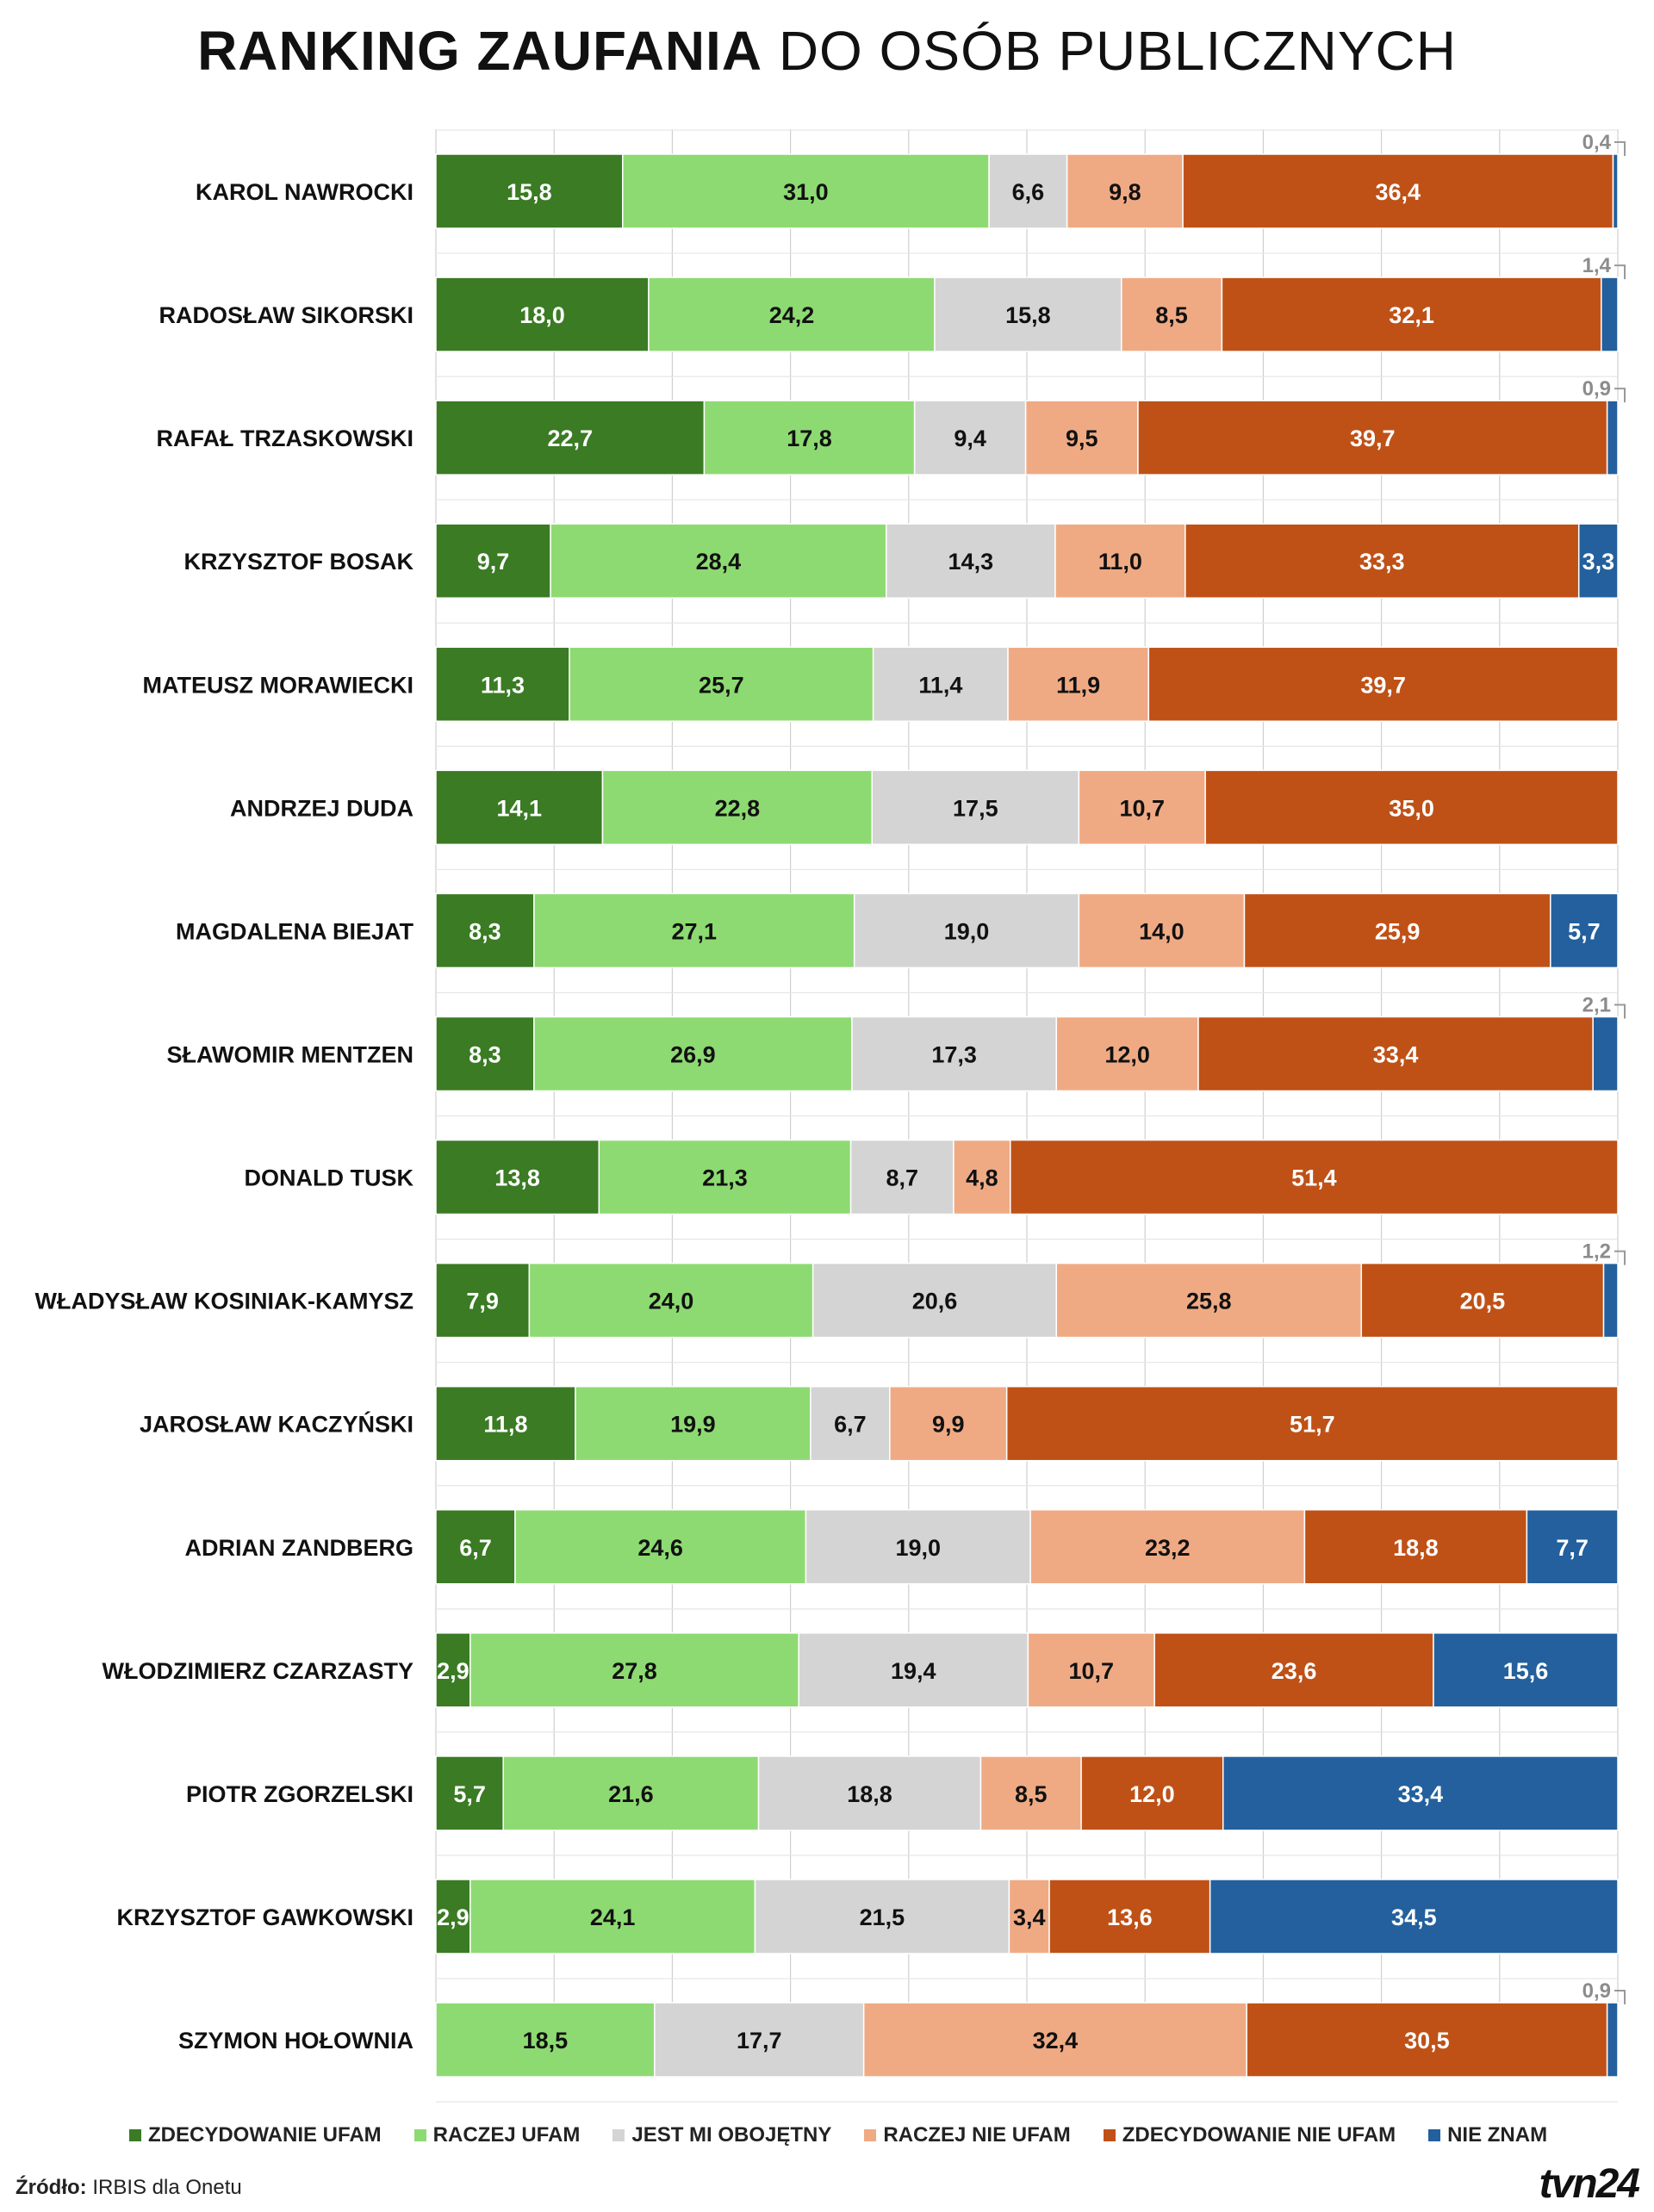 The height and width of the screenshot is (2212, 1654). What do you see at coordinates (329, 1178) in the screenshot?
I see `row-label: DONALD TUSK` at bounding box center [329, 1178].